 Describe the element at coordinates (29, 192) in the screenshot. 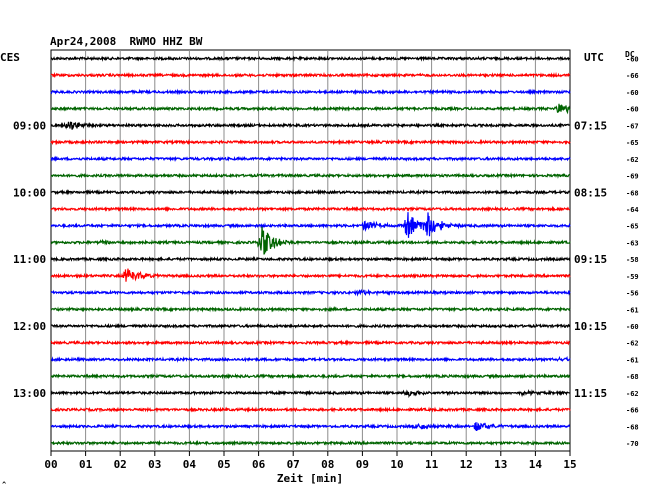

I see `left-time-label: 10:00` at that location.